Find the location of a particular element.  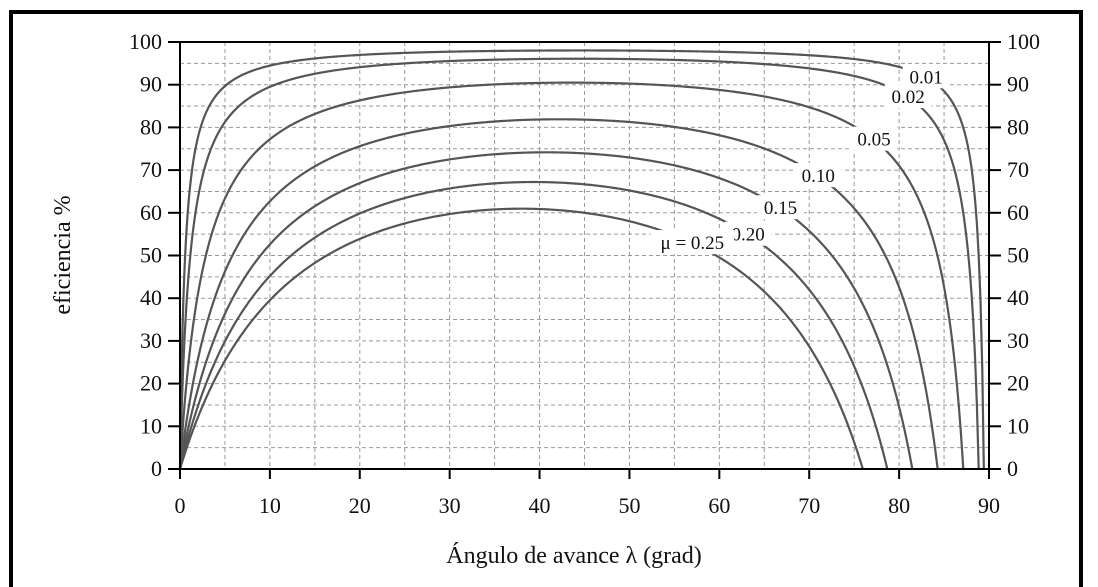

curve-label: 0.15 is located at coordinates (780, 208).